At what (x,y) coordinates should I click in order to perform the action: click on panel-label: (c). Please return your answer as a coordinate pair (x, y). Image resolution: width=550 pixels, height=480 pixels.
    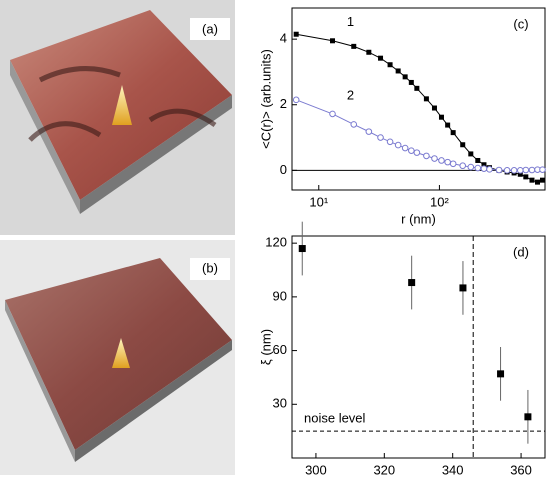
    Looking at the image, I should click on (520, 23).